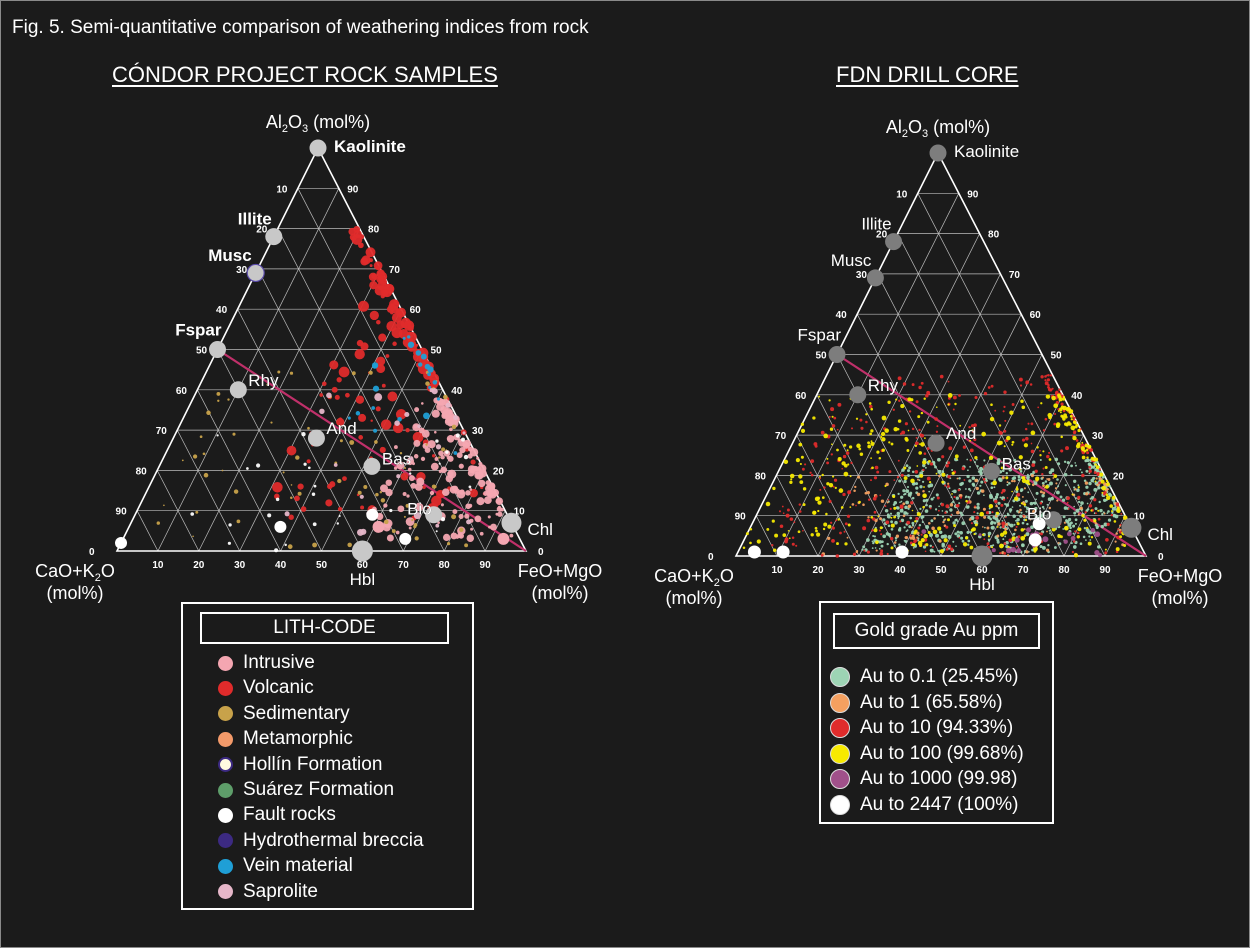 This screenshot has height=948, width=1250. I want to click on tick-label-left: 70, so click(162, 431).